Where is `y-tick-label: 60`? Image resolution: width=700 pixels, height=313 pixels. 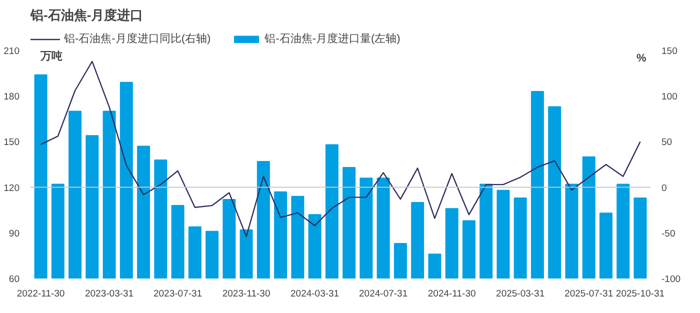
y-tick-label: 60 is located at coordinates (14, 279).